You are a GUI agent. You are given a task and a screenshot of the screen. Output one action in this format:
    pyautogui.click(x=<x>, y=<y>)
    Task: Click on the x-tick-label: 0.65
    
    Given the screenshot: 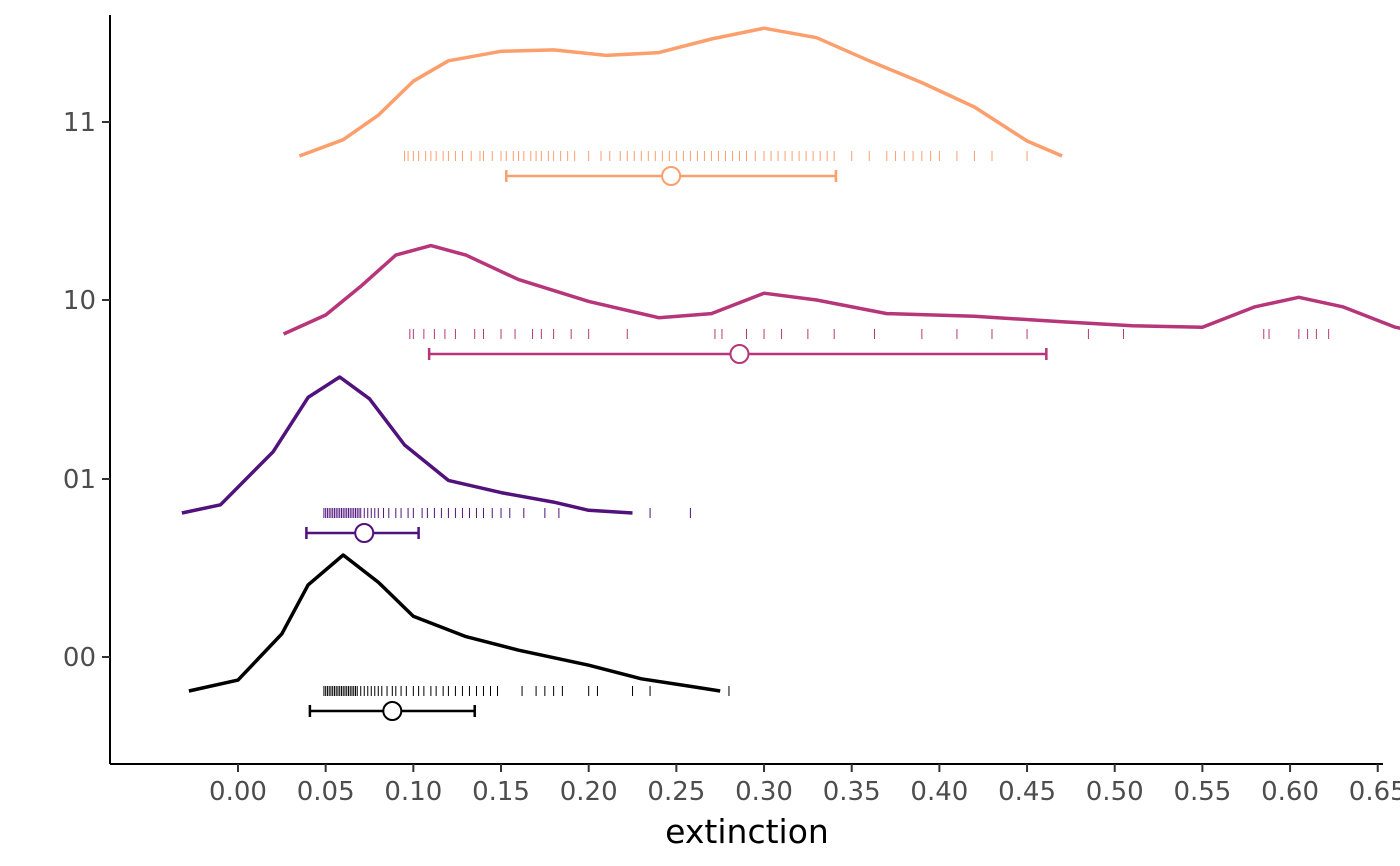 What is the action you would take?
    pyautogui.click(x=1374, y=792)
    